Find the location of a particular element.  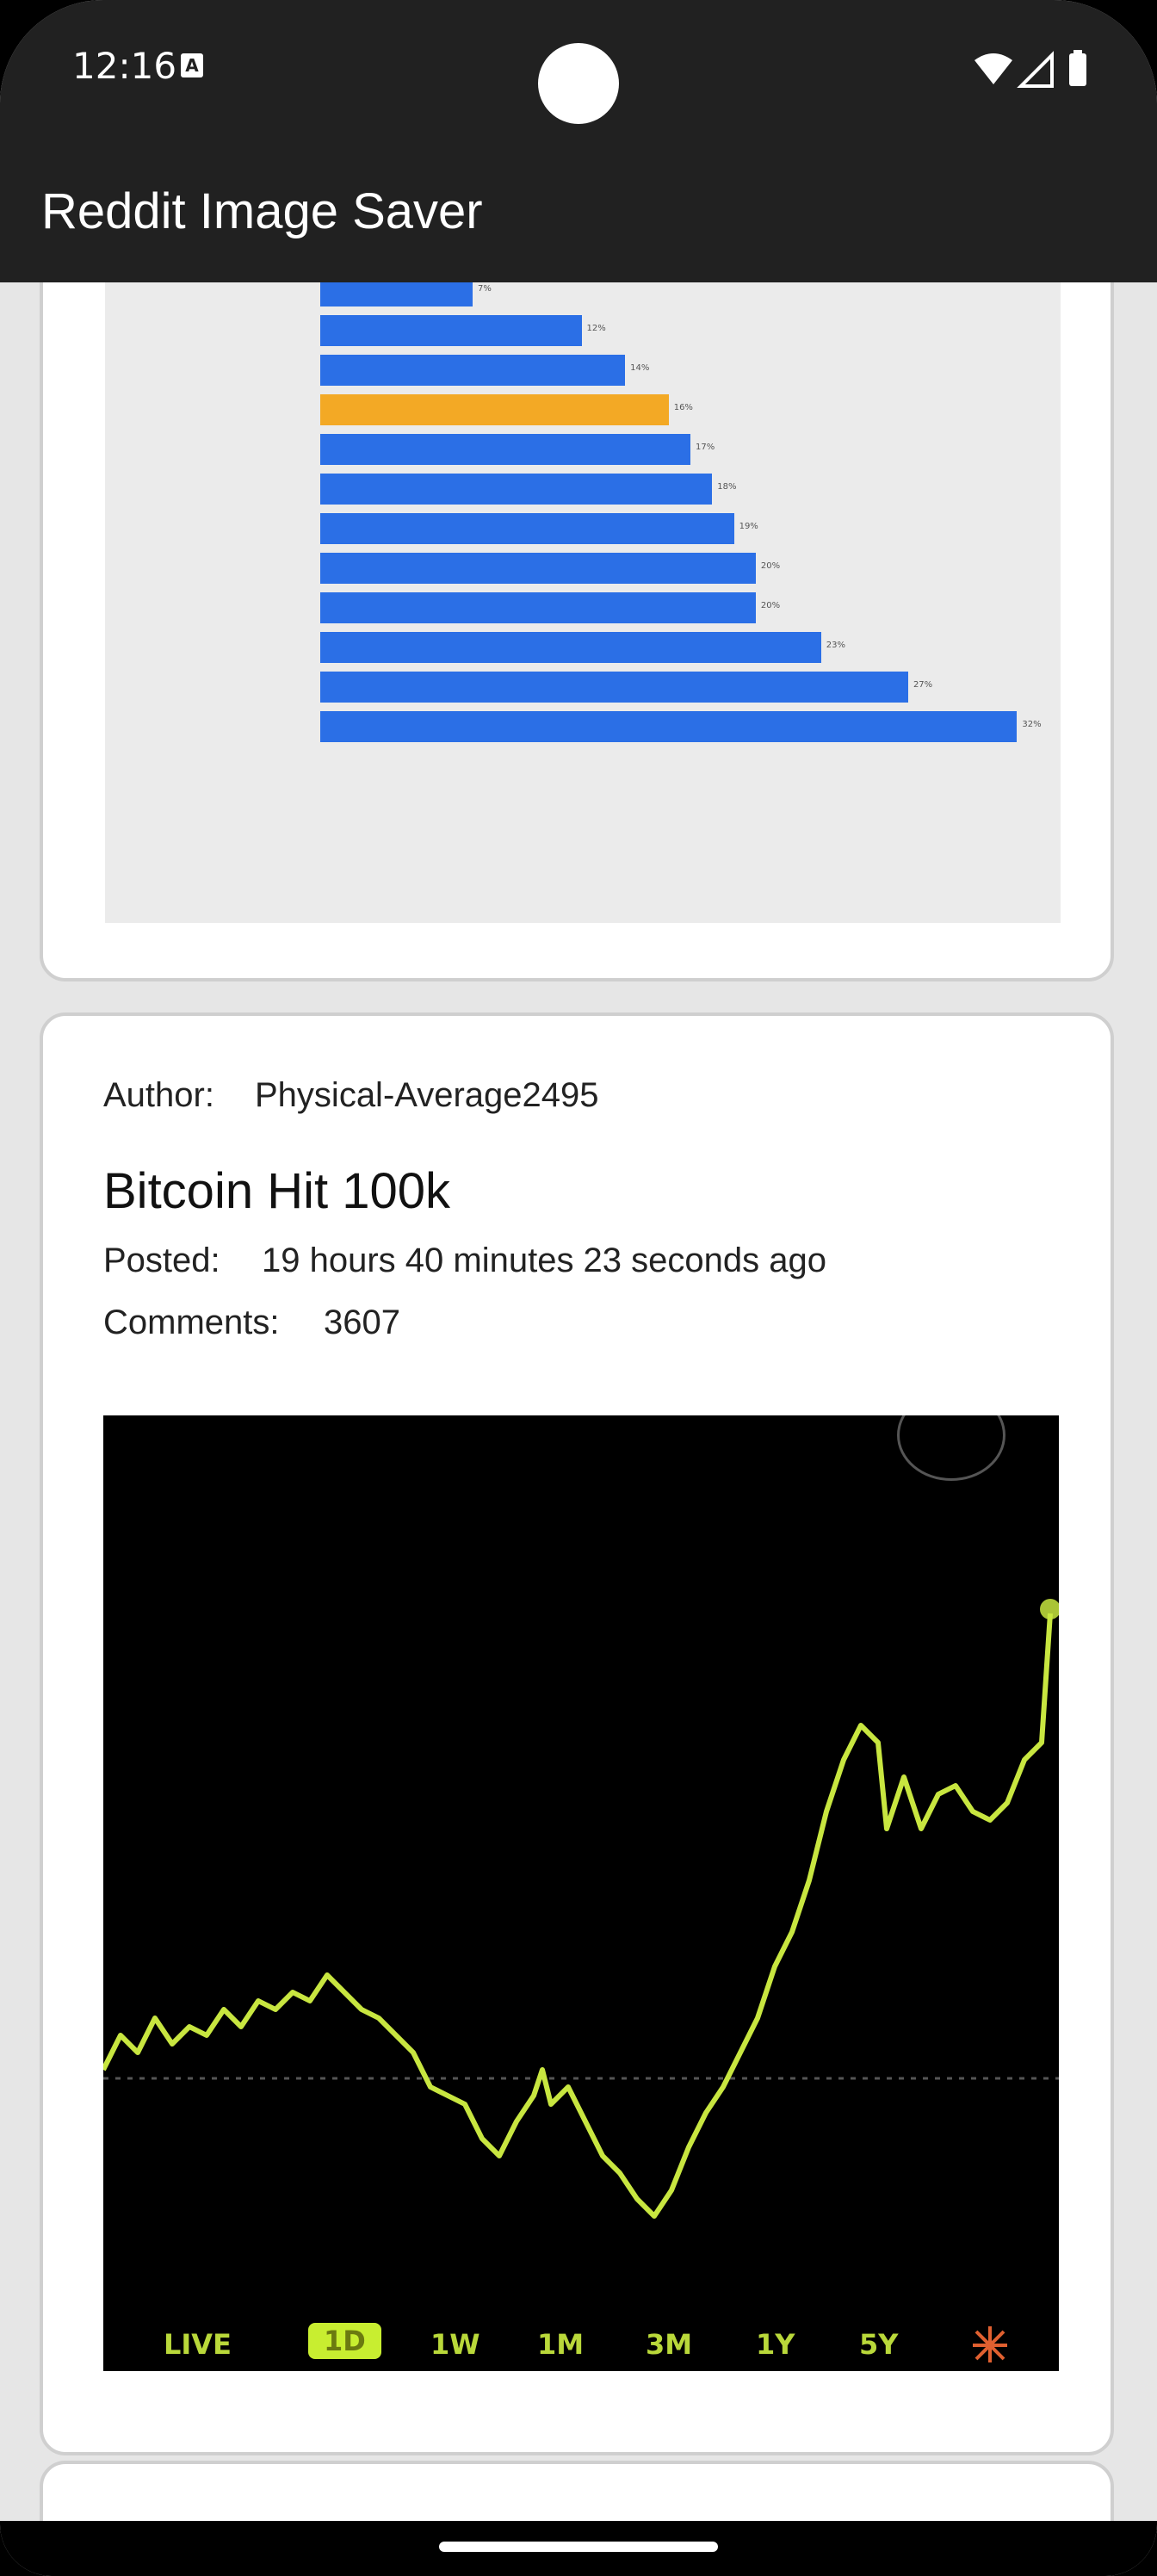

status-bar: 12:16 A is located at coordinates (579, 69).